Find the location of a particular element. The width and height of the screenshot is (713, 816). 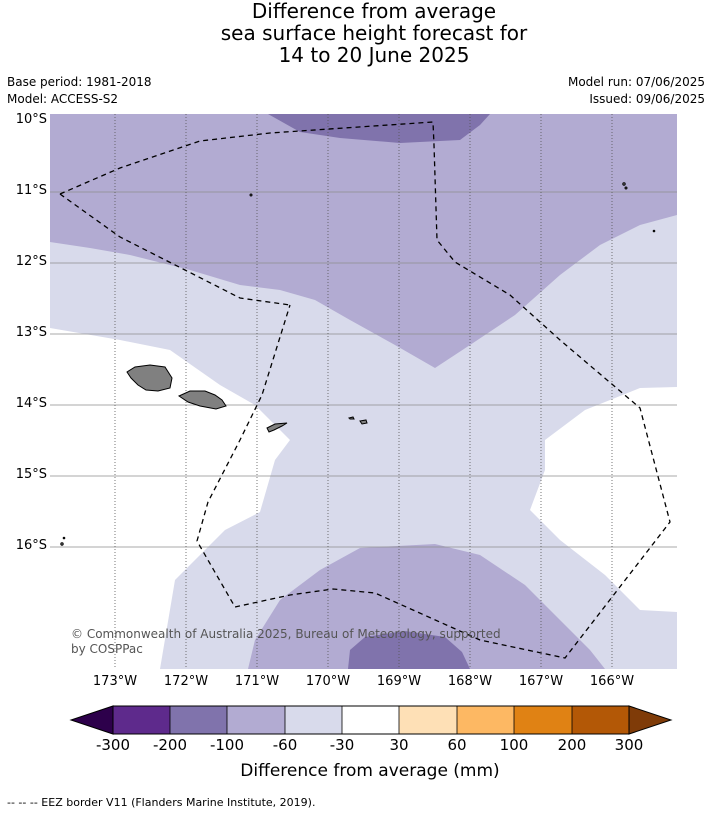

issued-date: Issued: 09/06/2025 is located at coordinates (647, 99).